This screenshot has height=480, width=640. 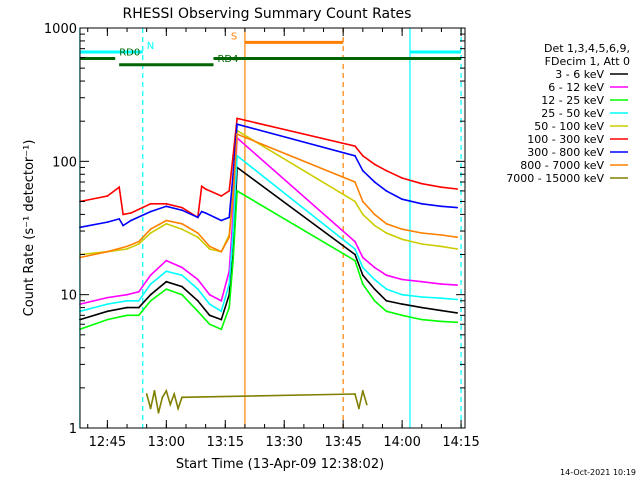 What do you see at coordinates (73, 429) in the screenshot?
I see `y-tick-label-0: 1` at bounding box center [73, 429].